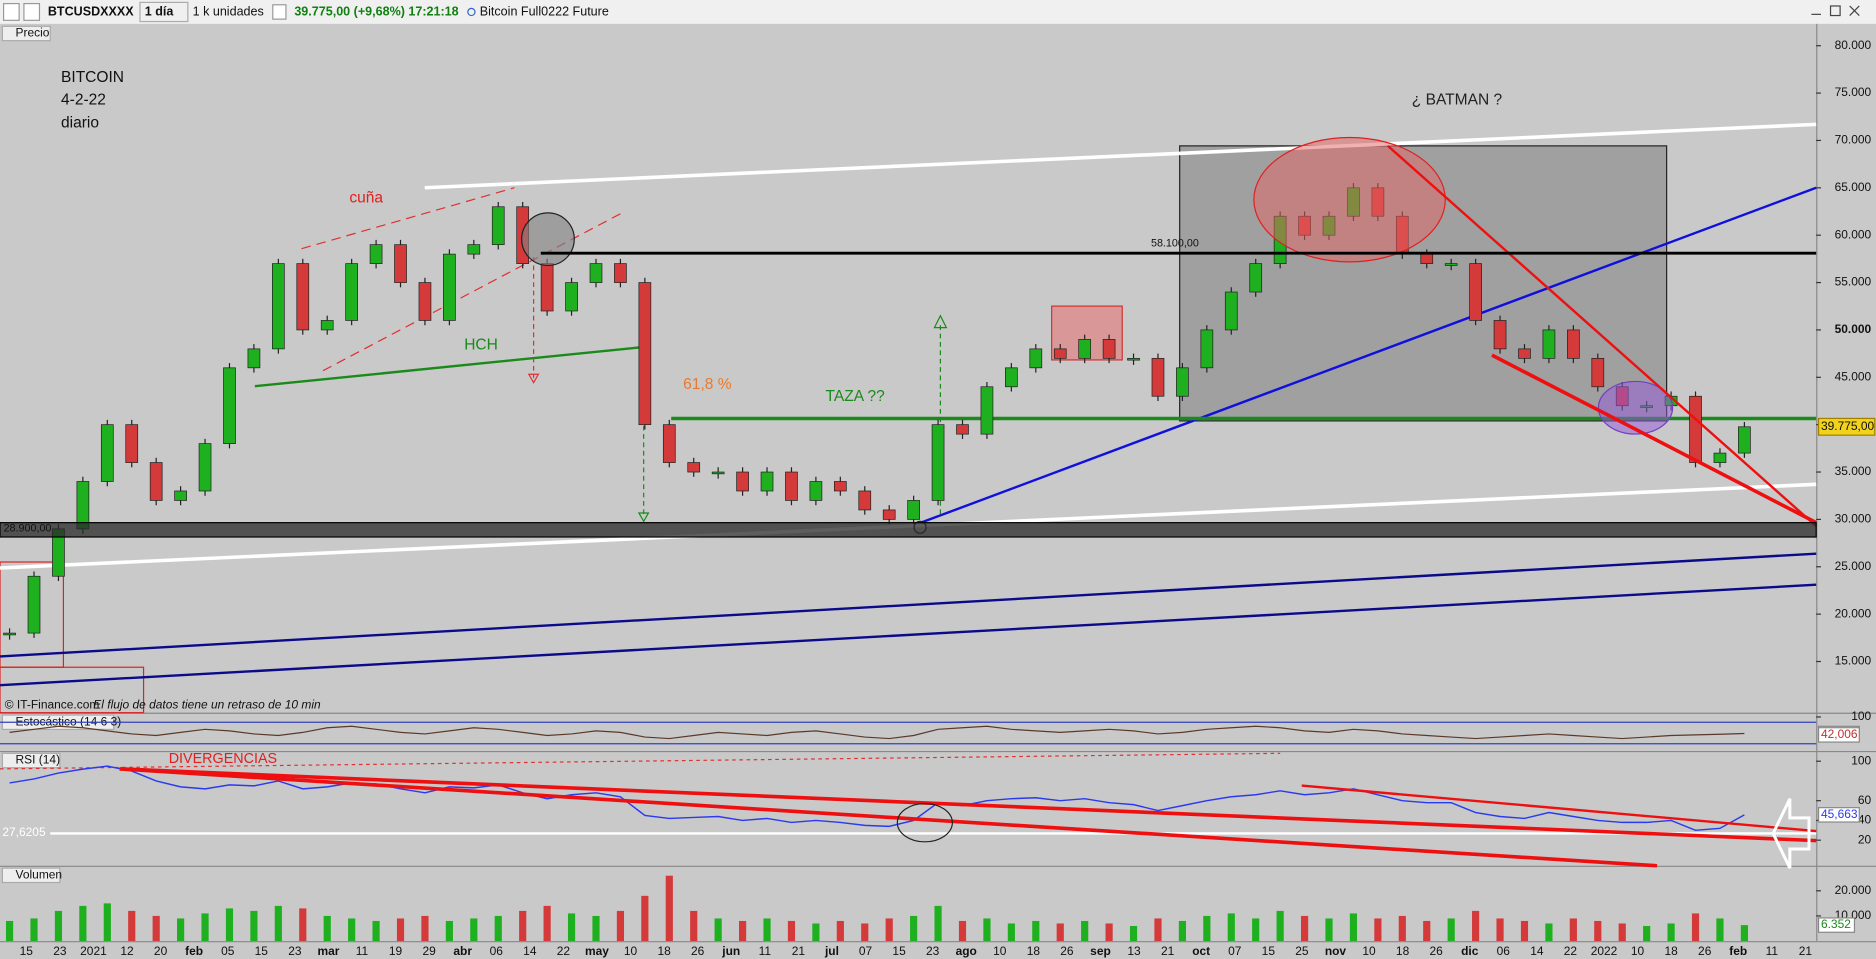  Describe the element at coordinates (643, 517) in the screenshot. I see `arrow-head` at that location.